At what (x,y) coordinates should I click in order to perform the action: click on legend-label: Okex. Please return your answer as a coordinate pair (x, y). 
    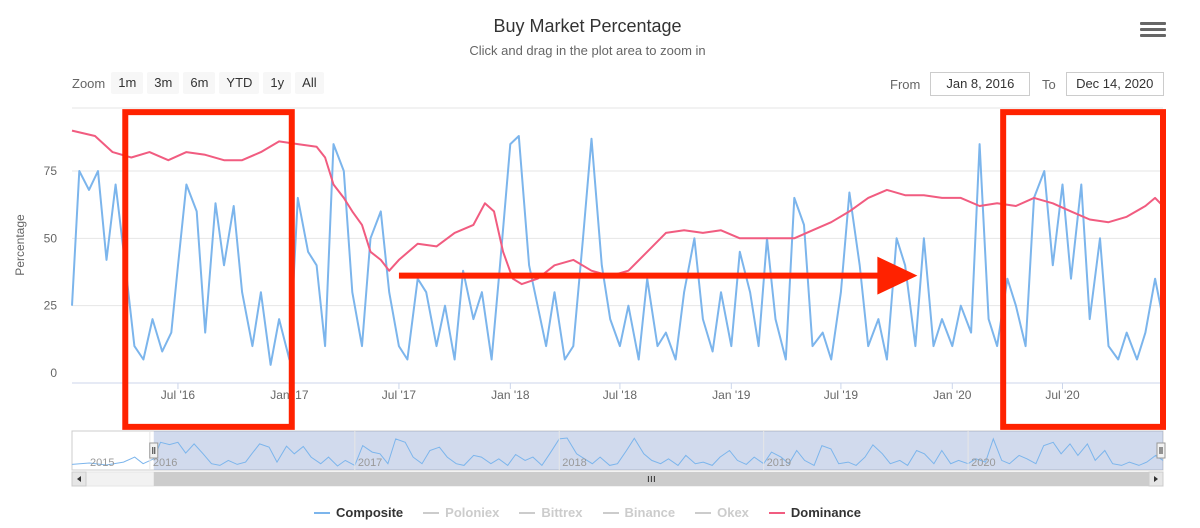
    Looking at the image, I should click on (733, 512).